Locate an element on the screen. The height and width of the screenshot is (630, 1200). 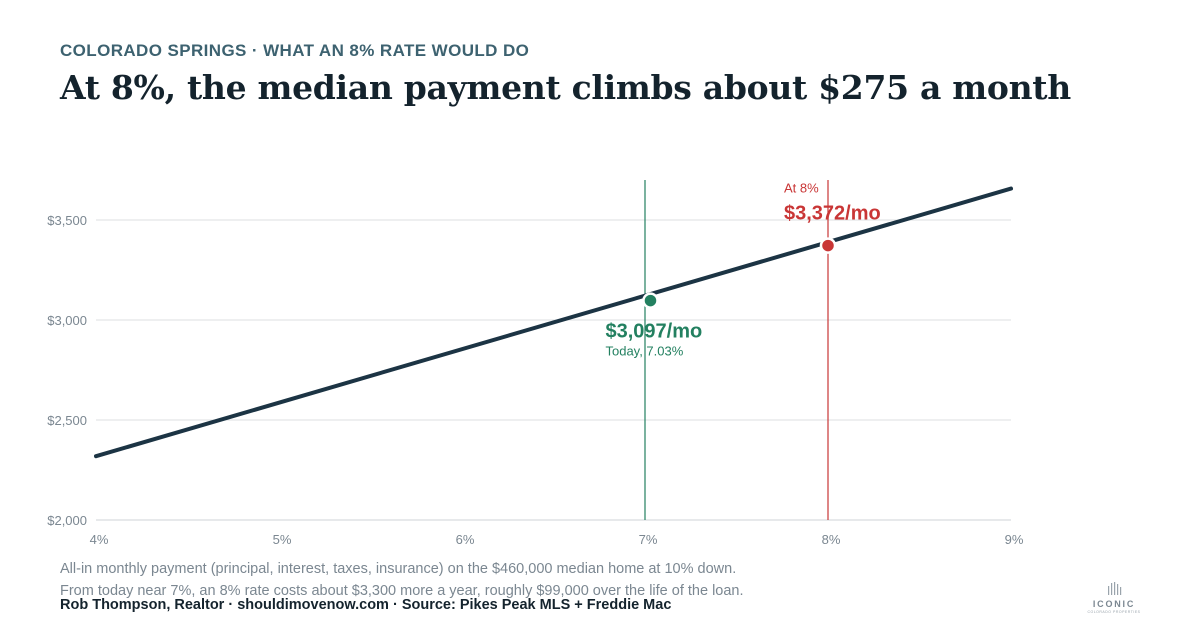
data-point-eight is located at coordinates (828, 245).